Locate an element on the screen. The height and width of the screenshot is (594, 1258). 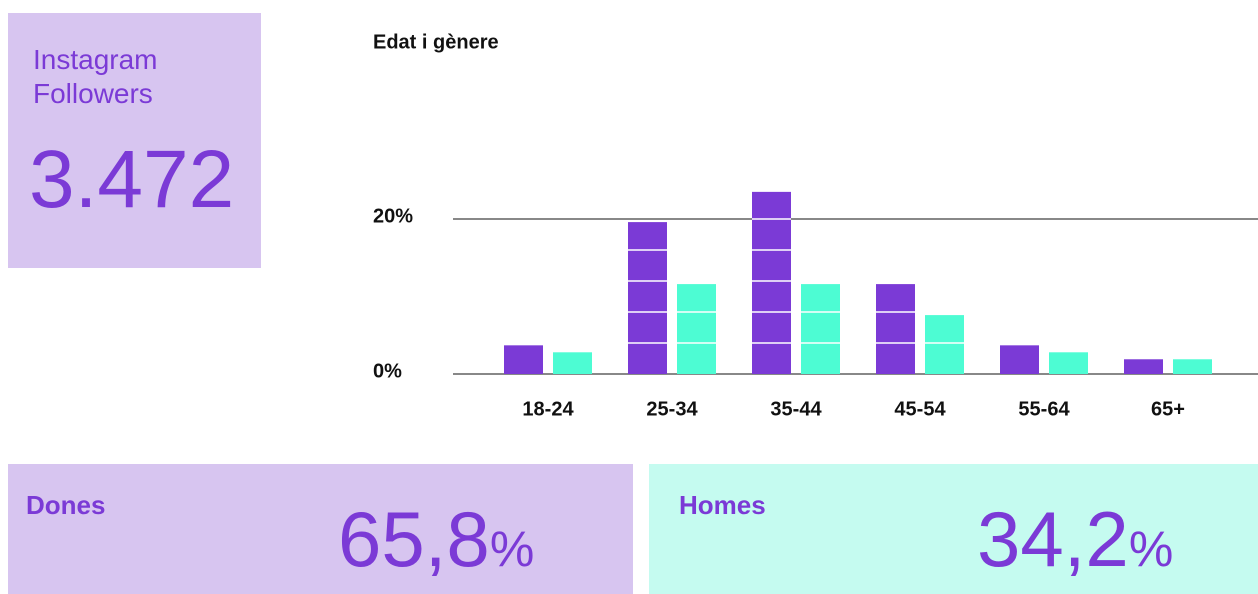
x-tick-label: 55-64 is located at coordinates (1044, 409).